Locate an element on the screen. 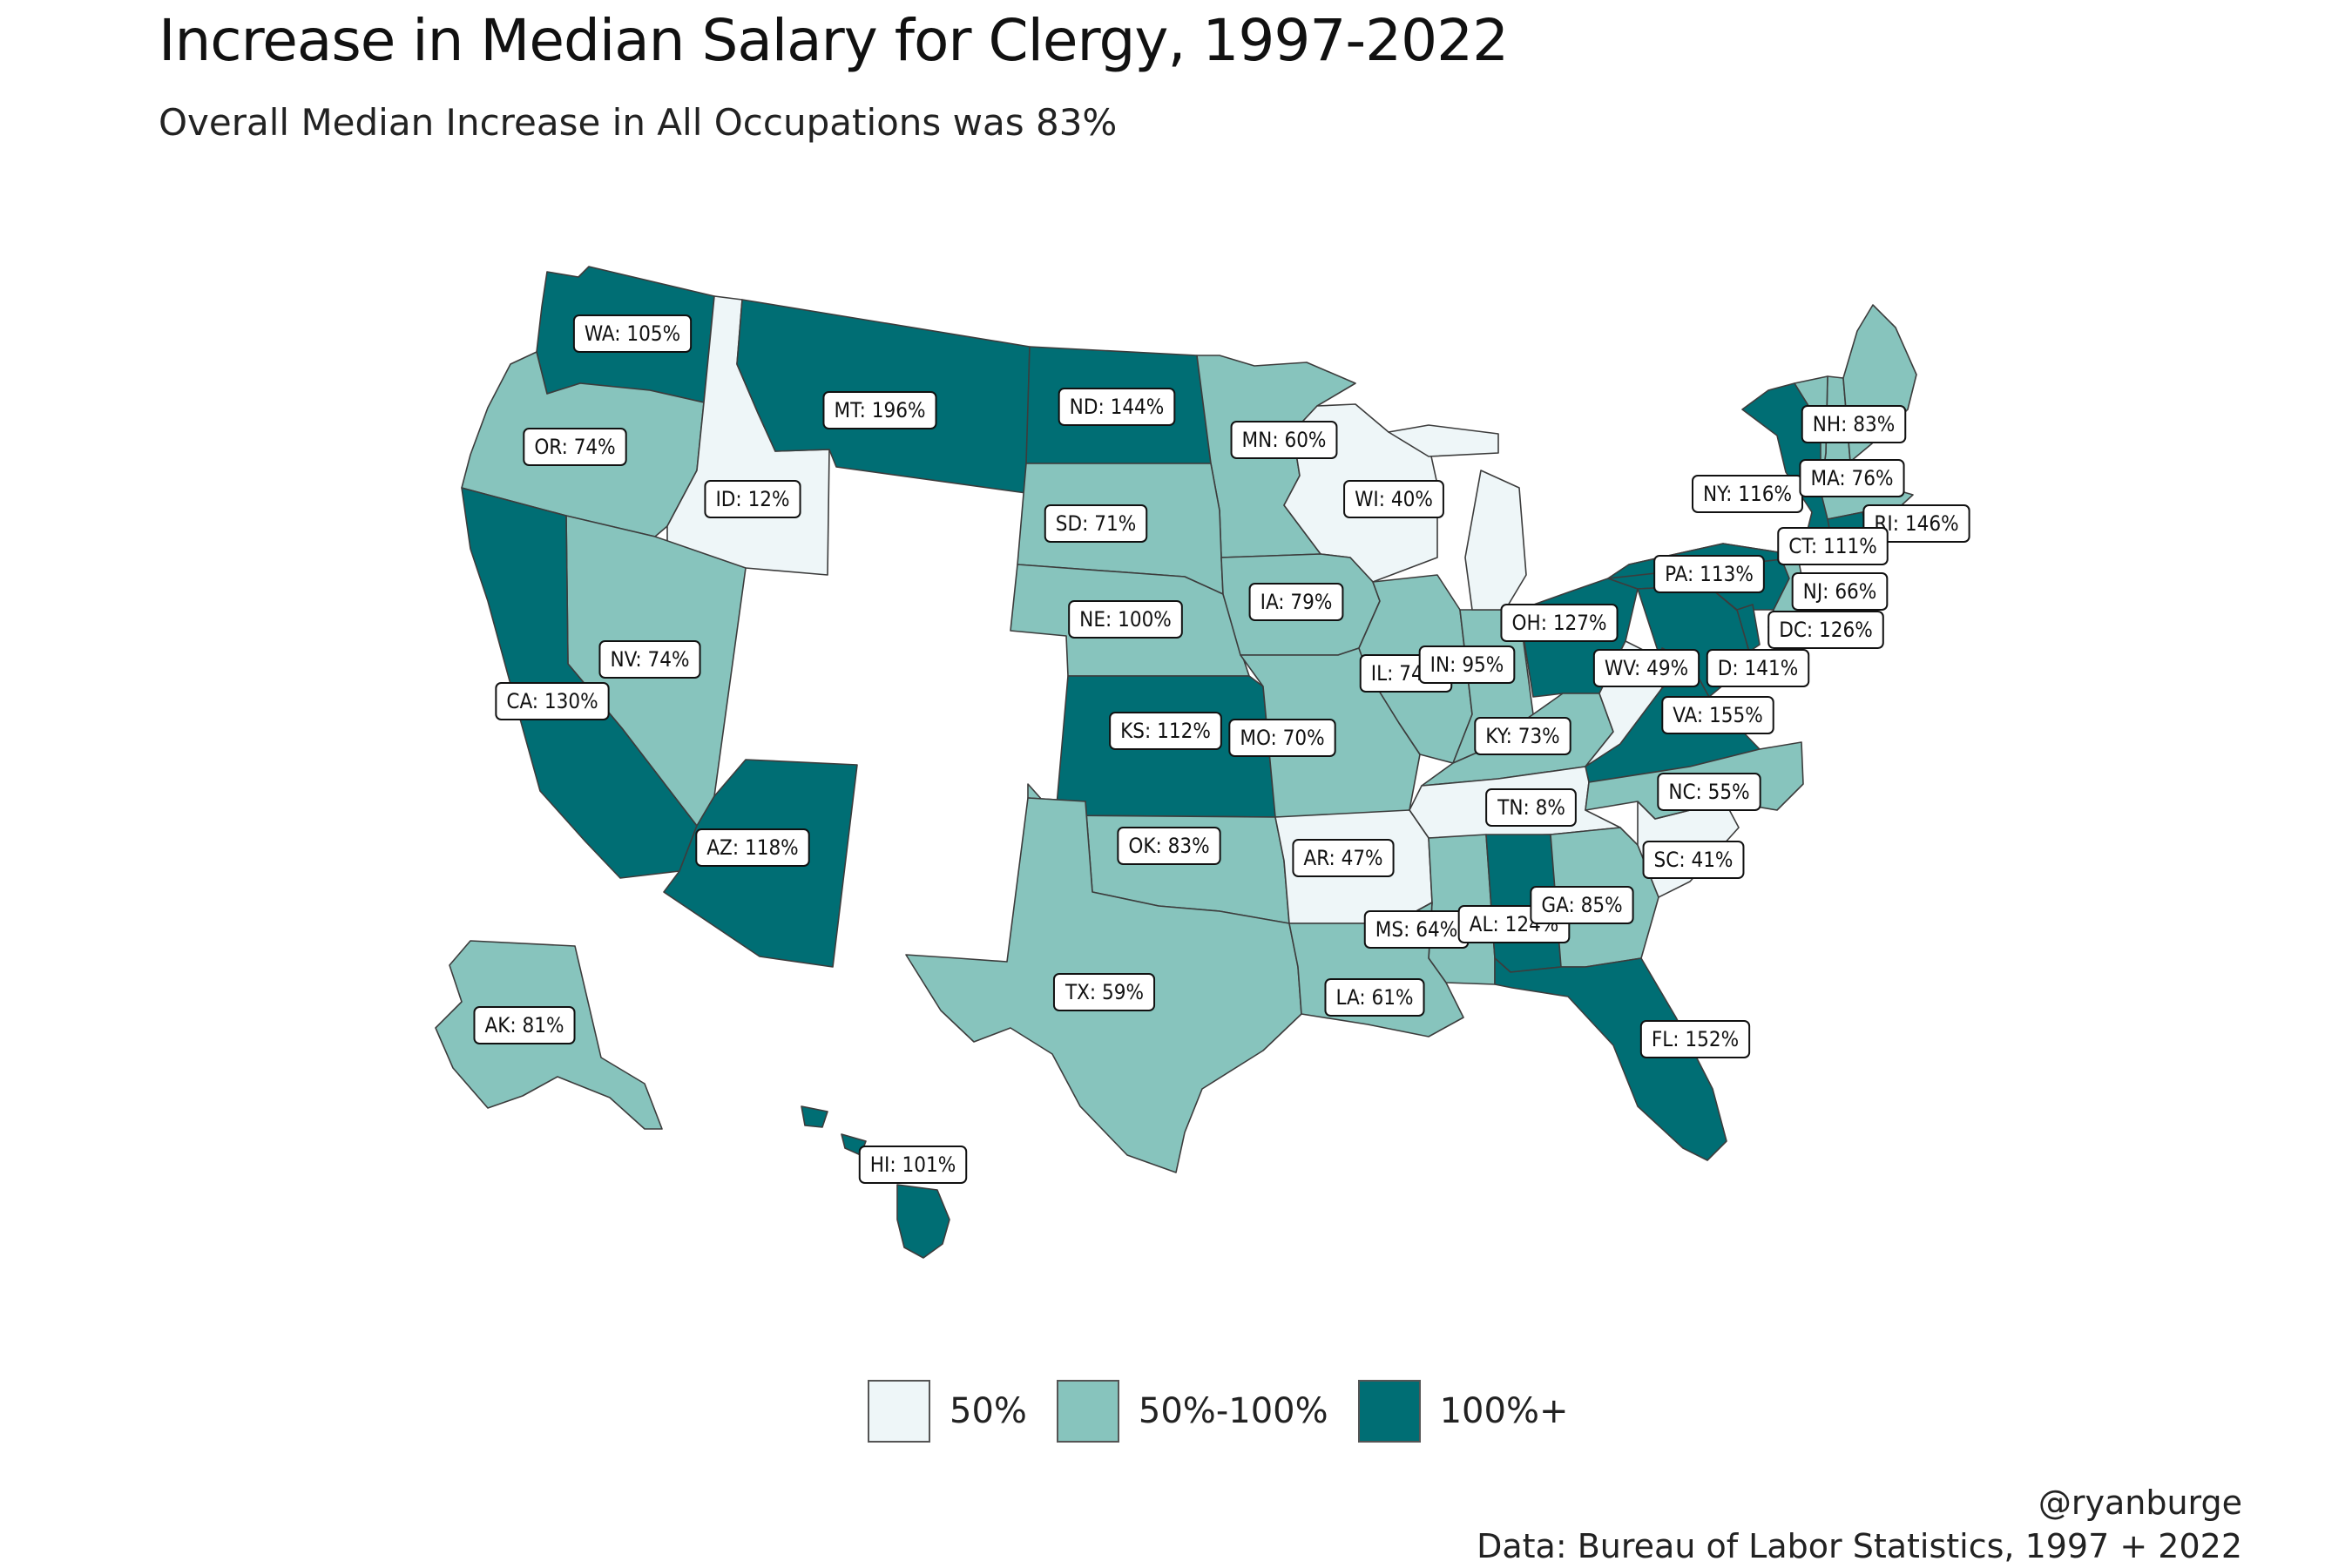  svg-text: NH: 83% is located at coordinates (1854, 424).